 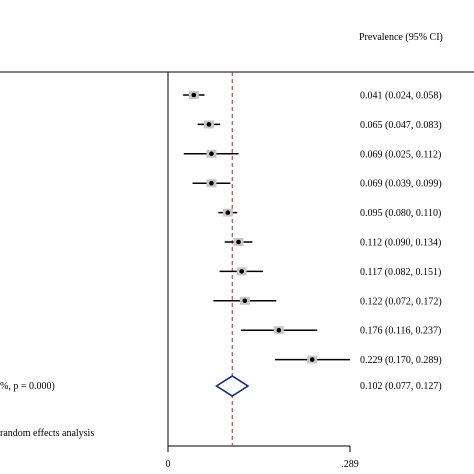 I want to click on study-estimate-label: 0.069 (0.025, 0.112), so click(x=400, y=154).